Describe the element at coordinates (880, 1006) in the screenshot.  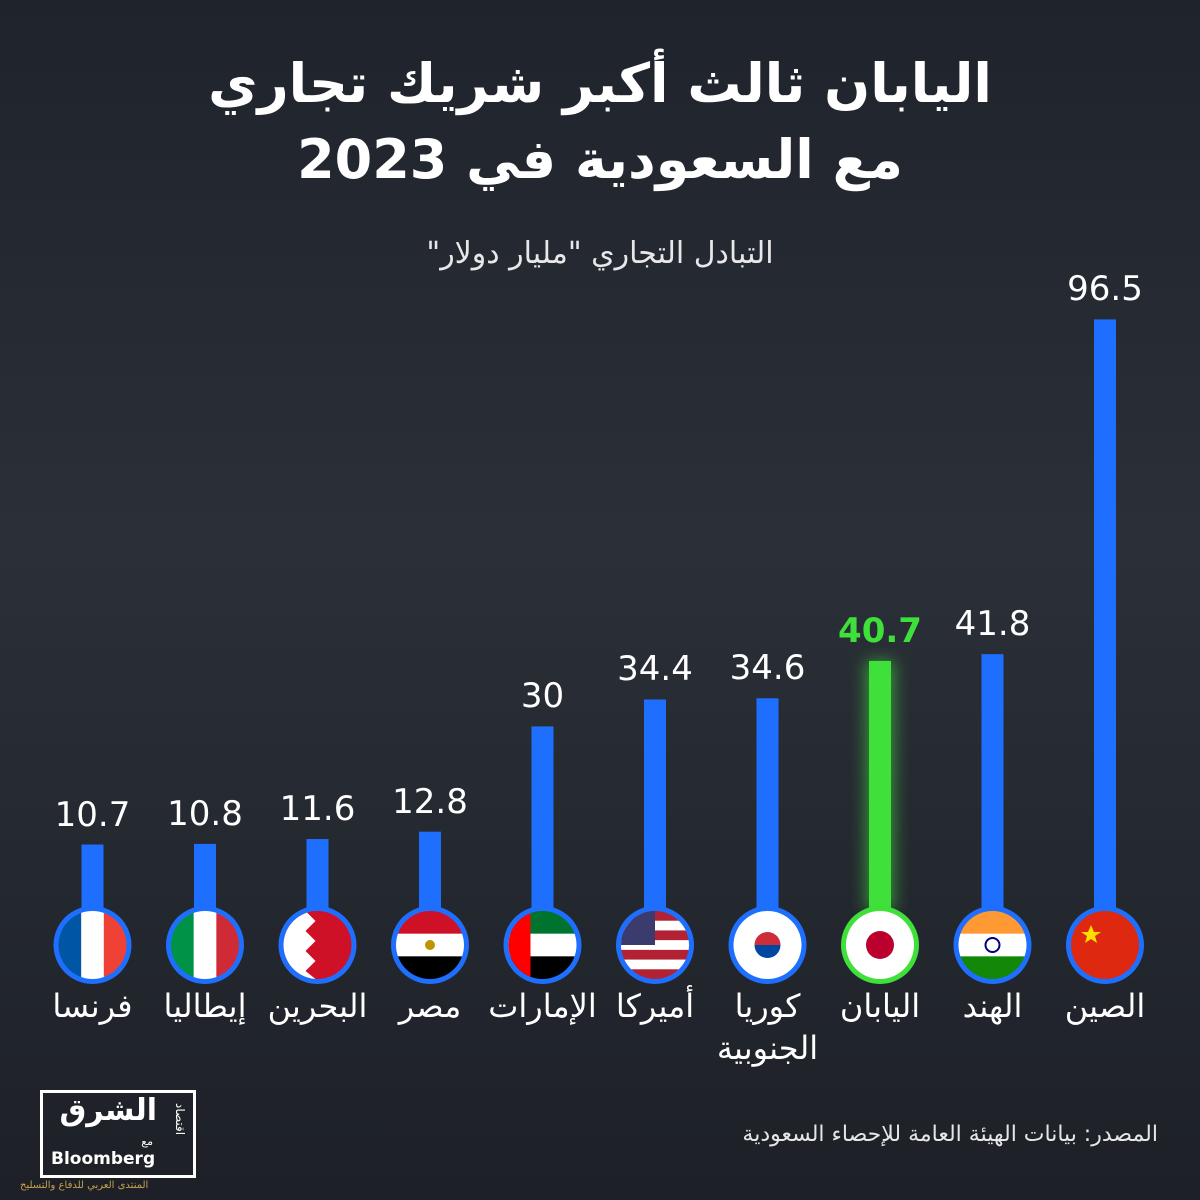
I see `category-label: اليابان` at that location.